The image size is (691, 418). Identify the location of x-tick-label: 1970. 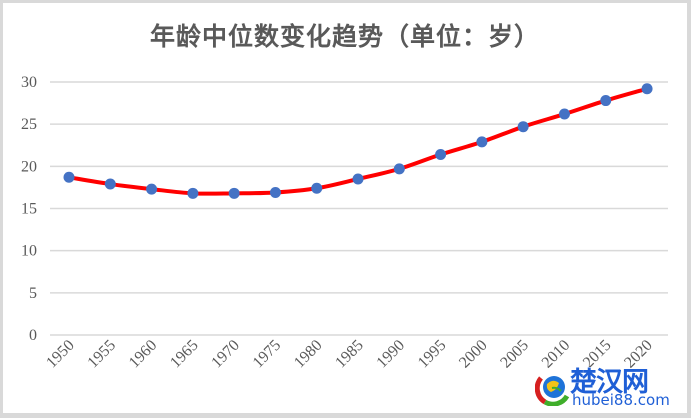
(225, 354).